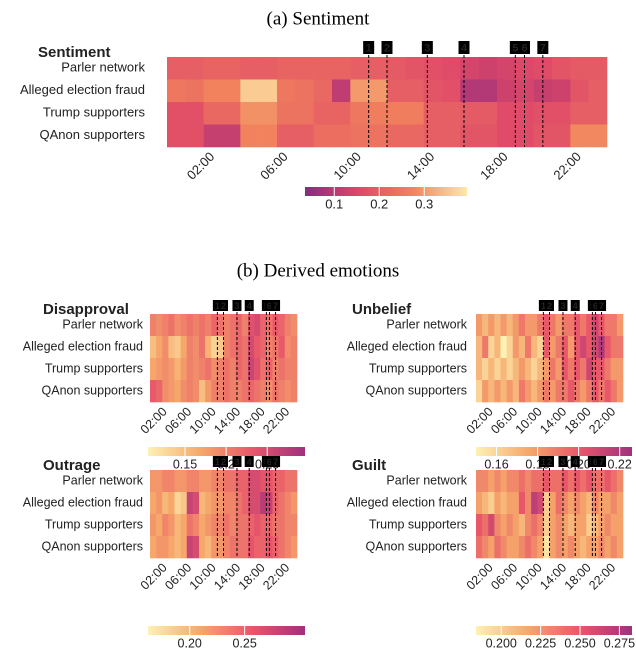  I want to click on colorbar-label: 0.250, so click(579, 643).